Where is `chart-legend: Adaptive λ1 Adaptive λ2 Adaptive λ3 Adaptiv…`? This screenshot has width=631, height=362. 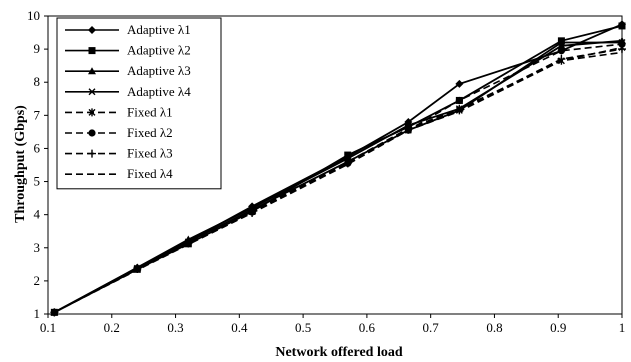 chart-legend: Adaptive λ1 Adaptive λ2 Adaptive λ3 Adaptiv… is located at coordinates (139, 103).